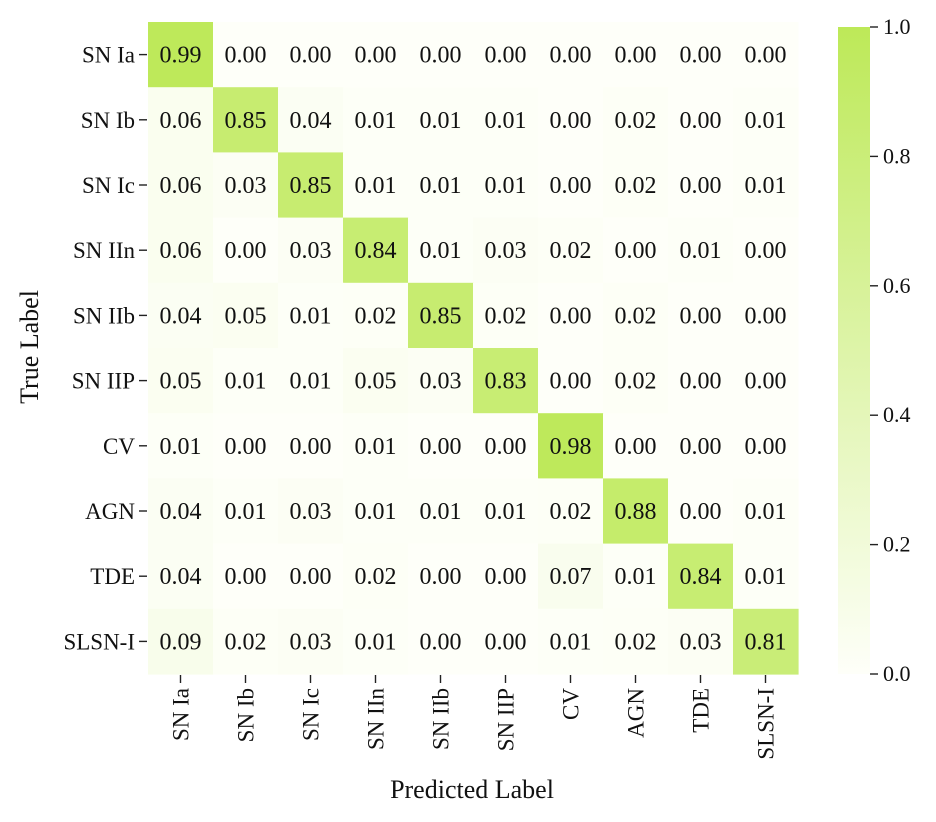 Image resolution: width=936 pixels, height=822 pixels. I want to click on cell-value-label: 0.88, so click(636, 512).